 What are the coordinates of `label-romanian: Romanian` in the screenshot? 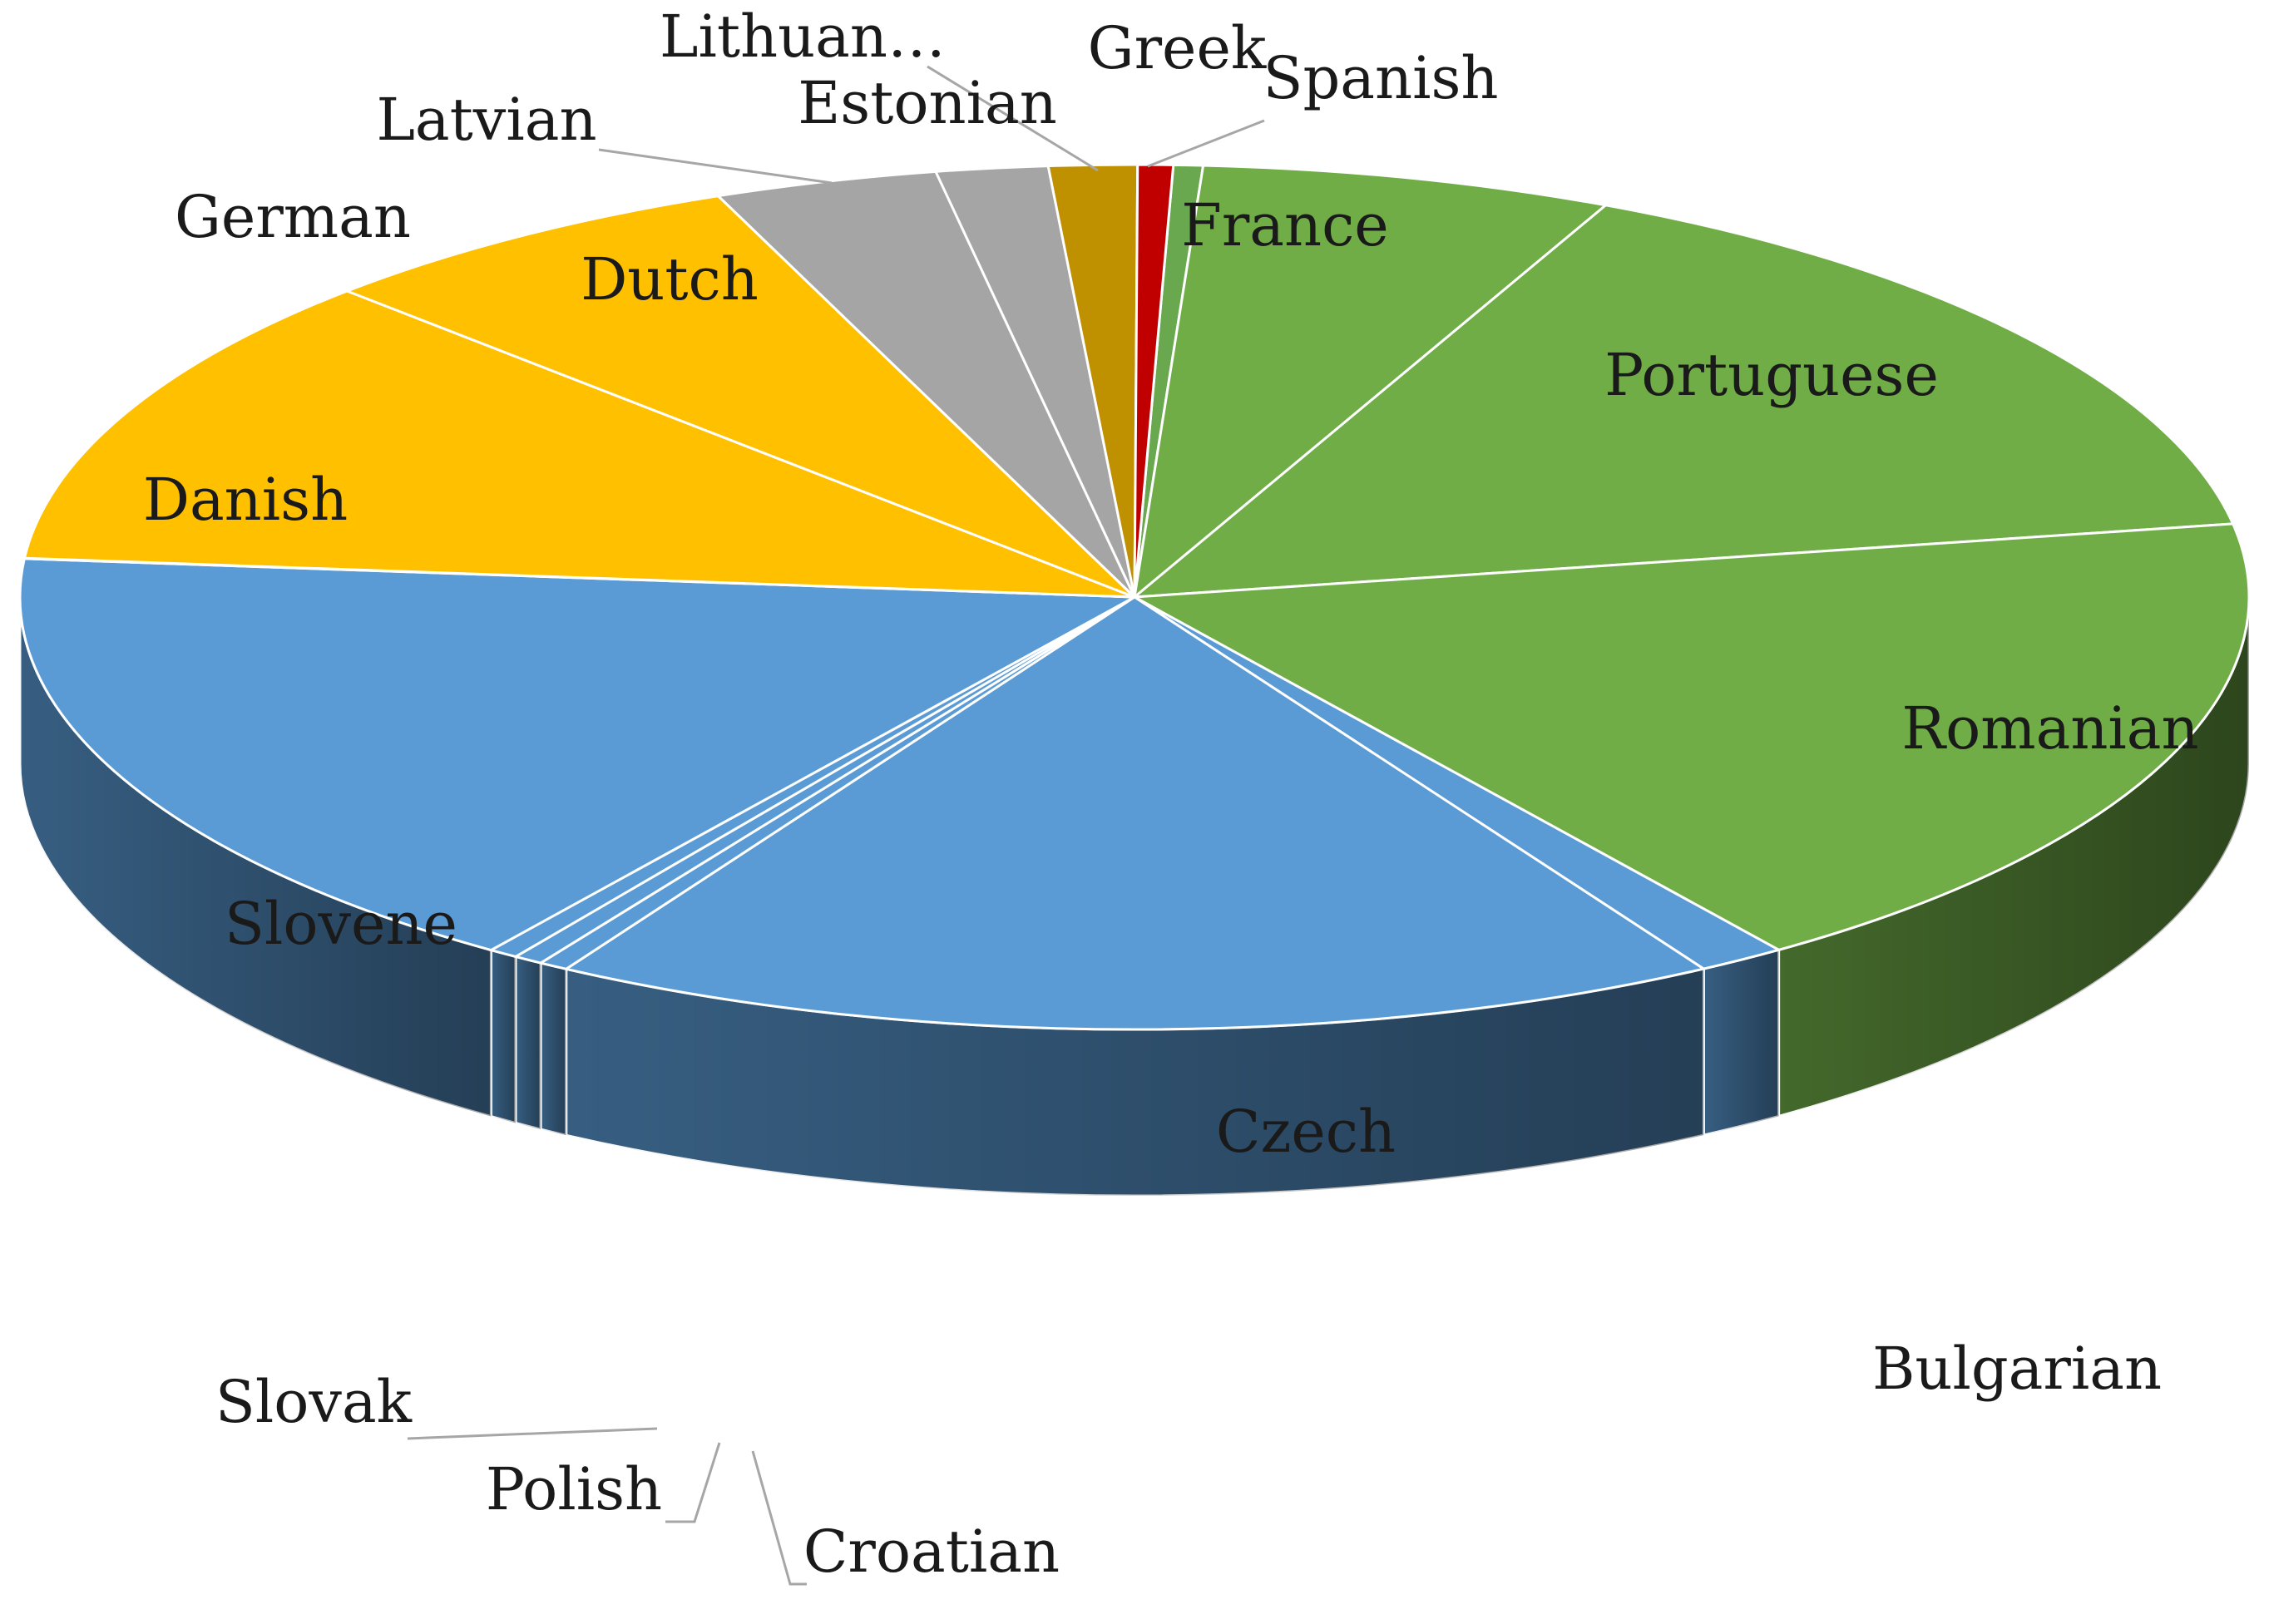 It's located at (2049, 728).